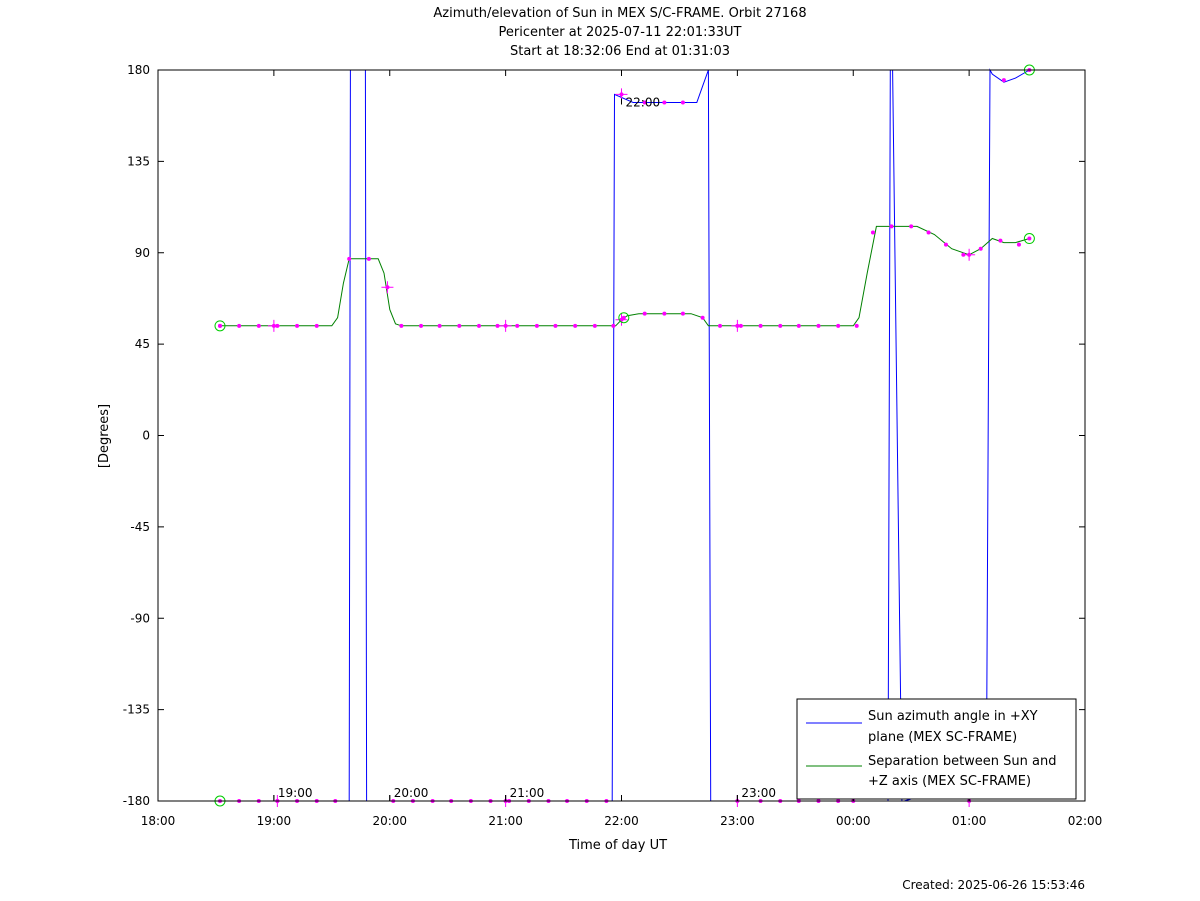  Describe the element at coordinates (969, 821) in the screenshot. I see `x-tick-label: 01:00` at that location.